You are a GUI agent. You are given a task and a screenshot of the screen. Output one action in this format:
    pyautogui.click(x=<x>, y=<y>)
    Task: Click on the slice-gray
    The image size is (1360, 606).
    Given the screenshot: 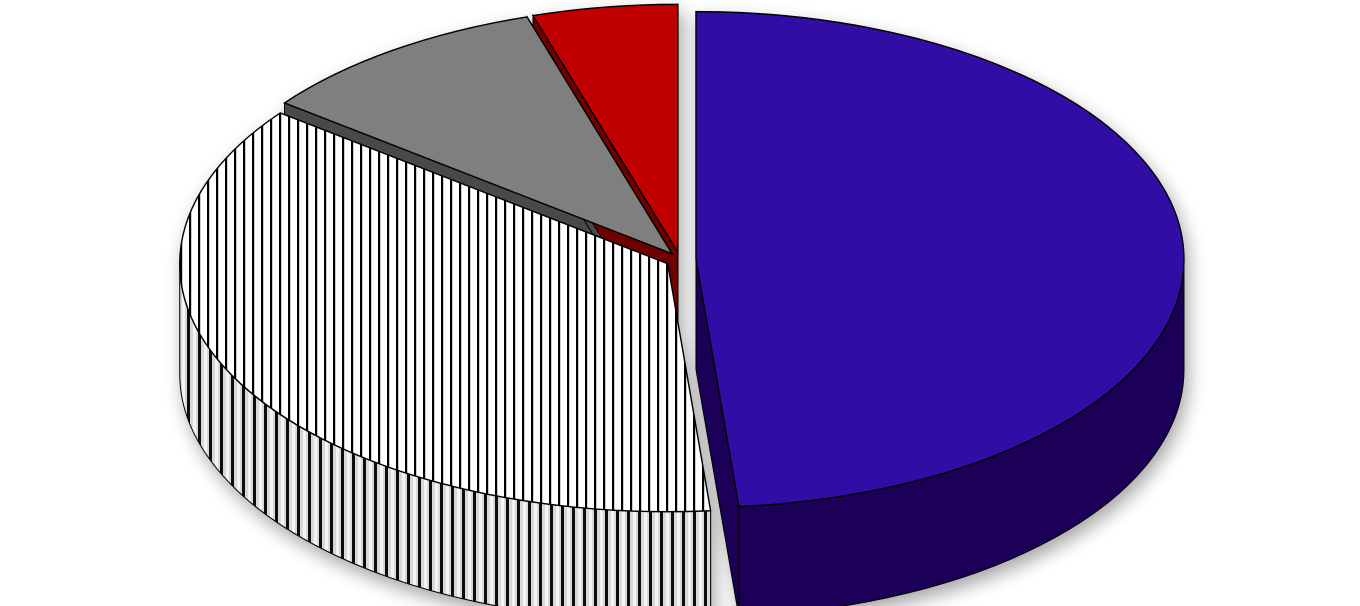 What is the action you would take?
    pyautogui.click(x=478, y=136)
    